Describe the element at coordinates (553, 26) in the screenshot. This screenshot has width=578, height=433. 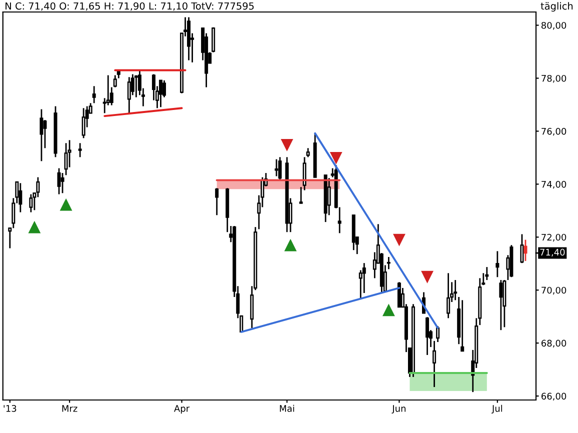
I see `y-tick-label: 80,00` at that location.